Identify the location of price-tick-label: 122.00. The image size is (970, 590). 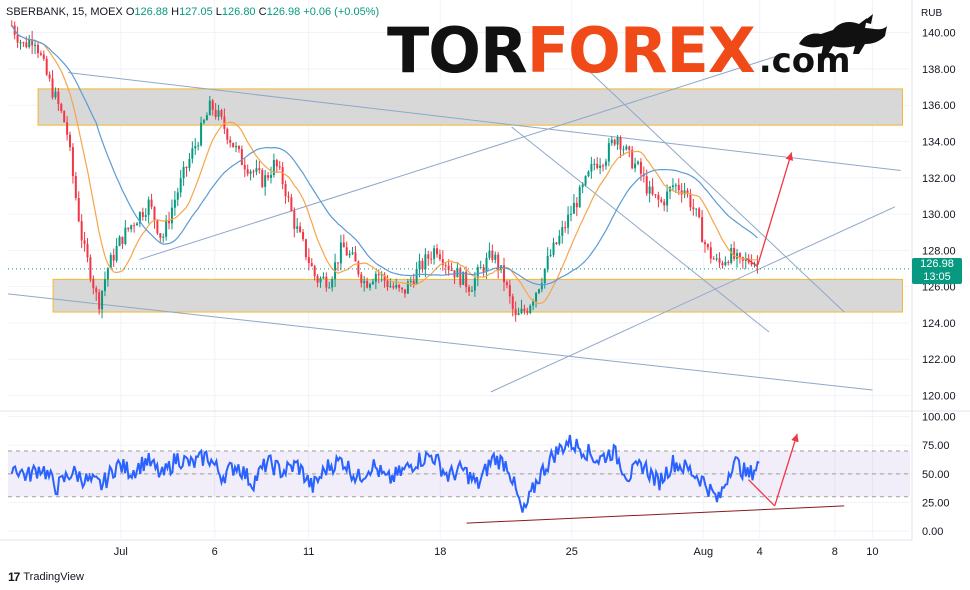
(939, 360).